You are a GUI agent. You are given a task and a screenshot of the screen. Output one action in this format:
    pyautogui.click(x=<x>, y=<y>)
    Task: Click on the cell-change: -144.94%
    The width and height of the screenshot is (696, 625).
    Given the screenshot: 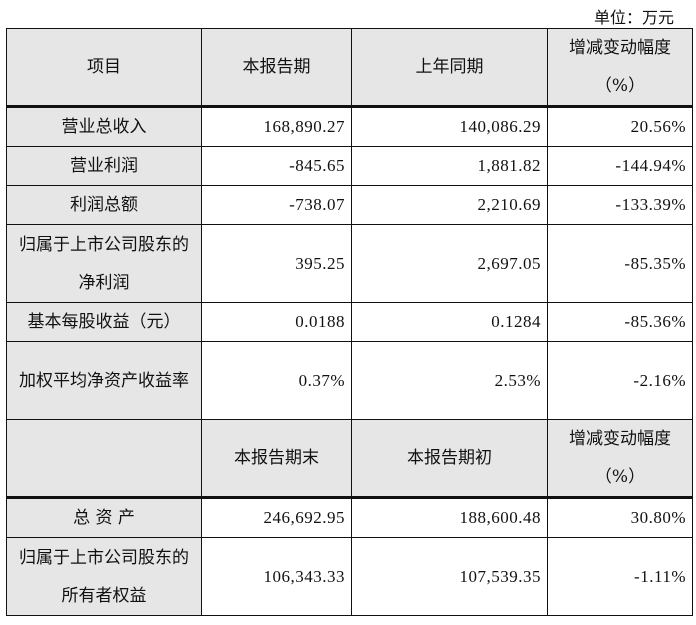 What is the action you would take?
    pyautogui.click(x=620, y=166)
    